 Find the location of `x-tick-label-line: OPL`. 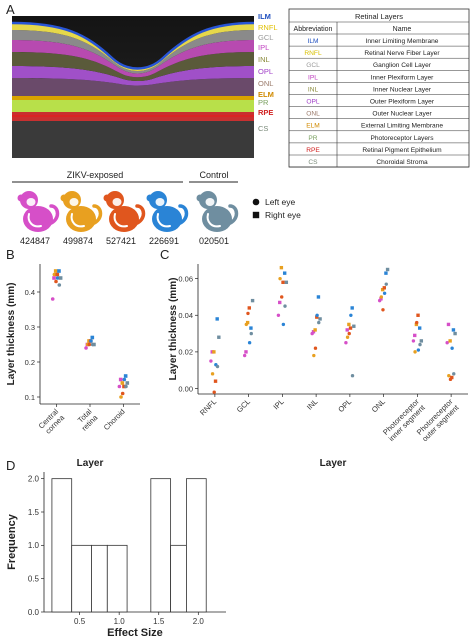

x-tick-label-line: OPL is located at coordinates (344, 405).